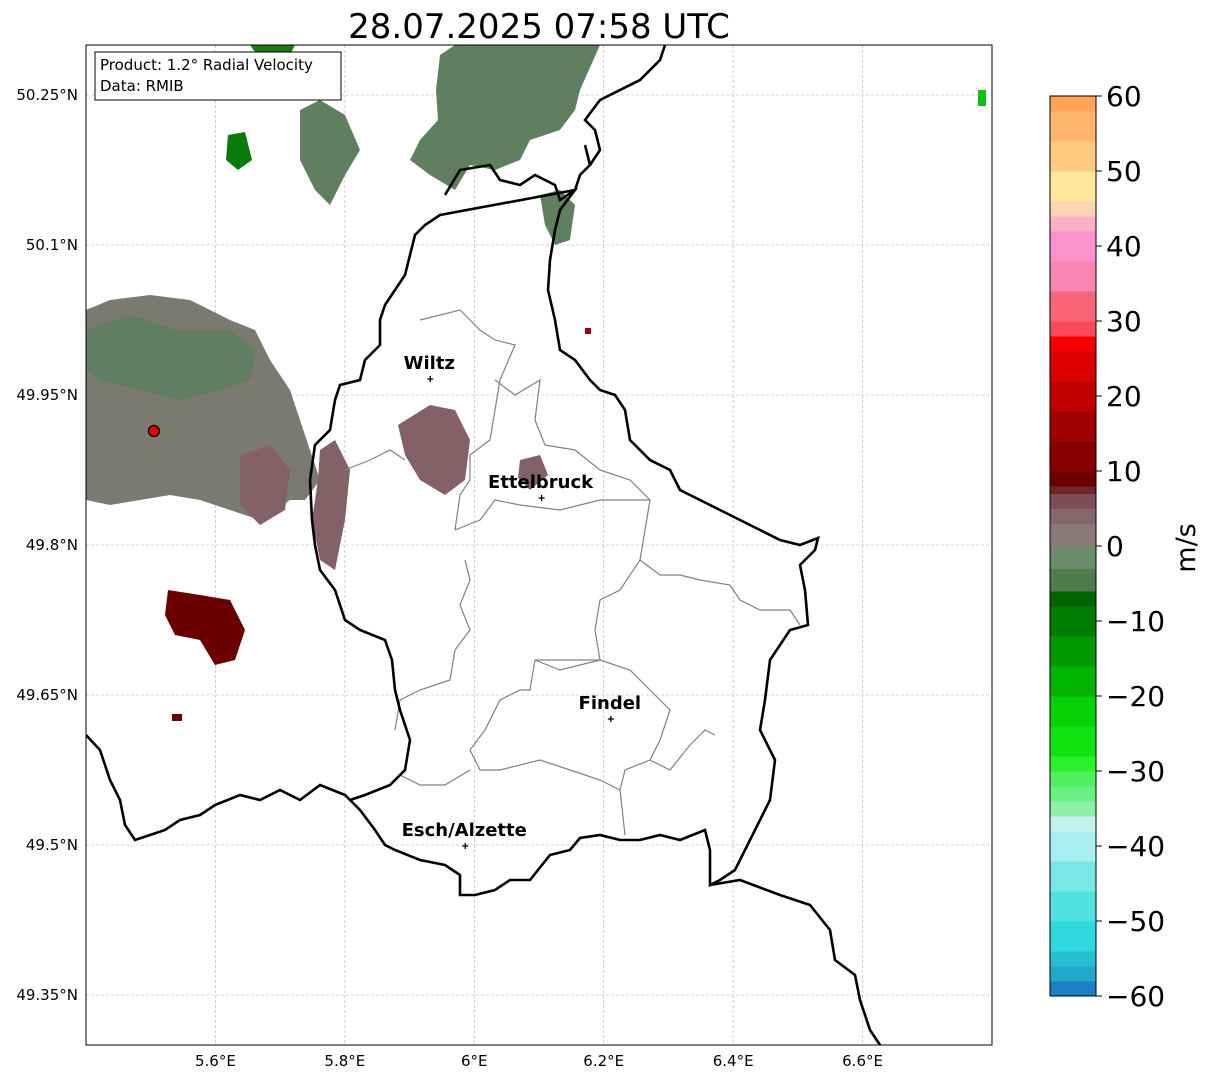 The height and width of the screenshot is (1081, 1207). Describe the element at coordinates (344, 1061) in the screenshot. I see `lon-tick-label: 5.8°E` at that location.